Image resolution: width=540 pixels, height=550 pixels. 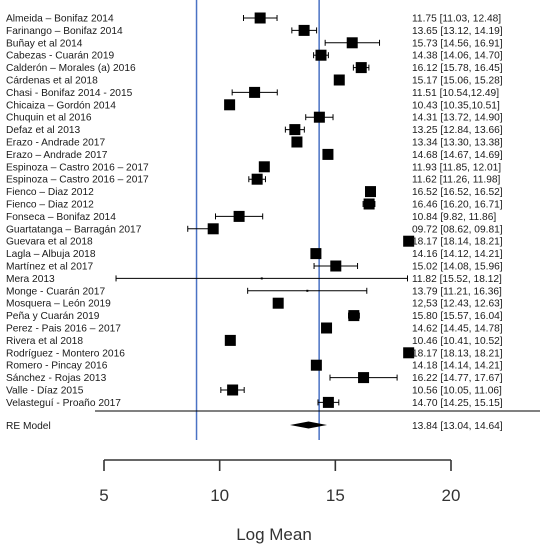 What do you see at coordinates (44, 341) in the screenshot?
I see `study-label: Rivera et al 2018` at bounding box center [44, 341].